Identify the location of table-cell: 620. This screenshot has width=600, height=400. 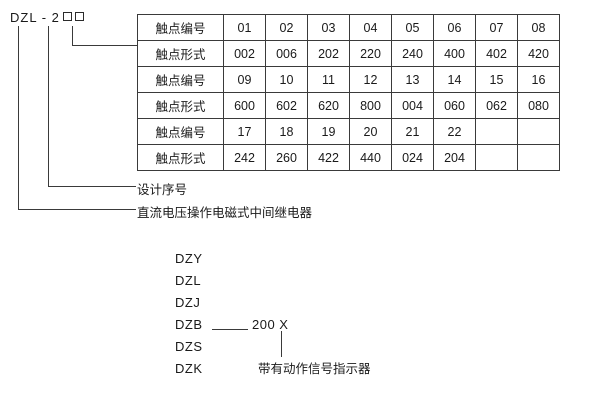
(328, 105).